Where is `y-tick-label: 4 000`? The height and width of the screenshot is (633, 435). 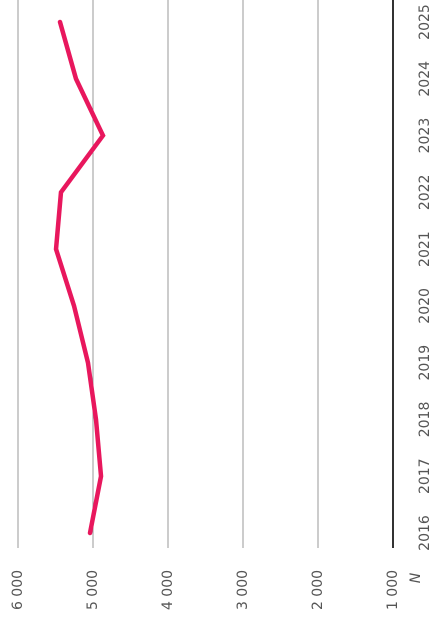
y-tick-label: 4 000 is located at coordinates (168, 590).